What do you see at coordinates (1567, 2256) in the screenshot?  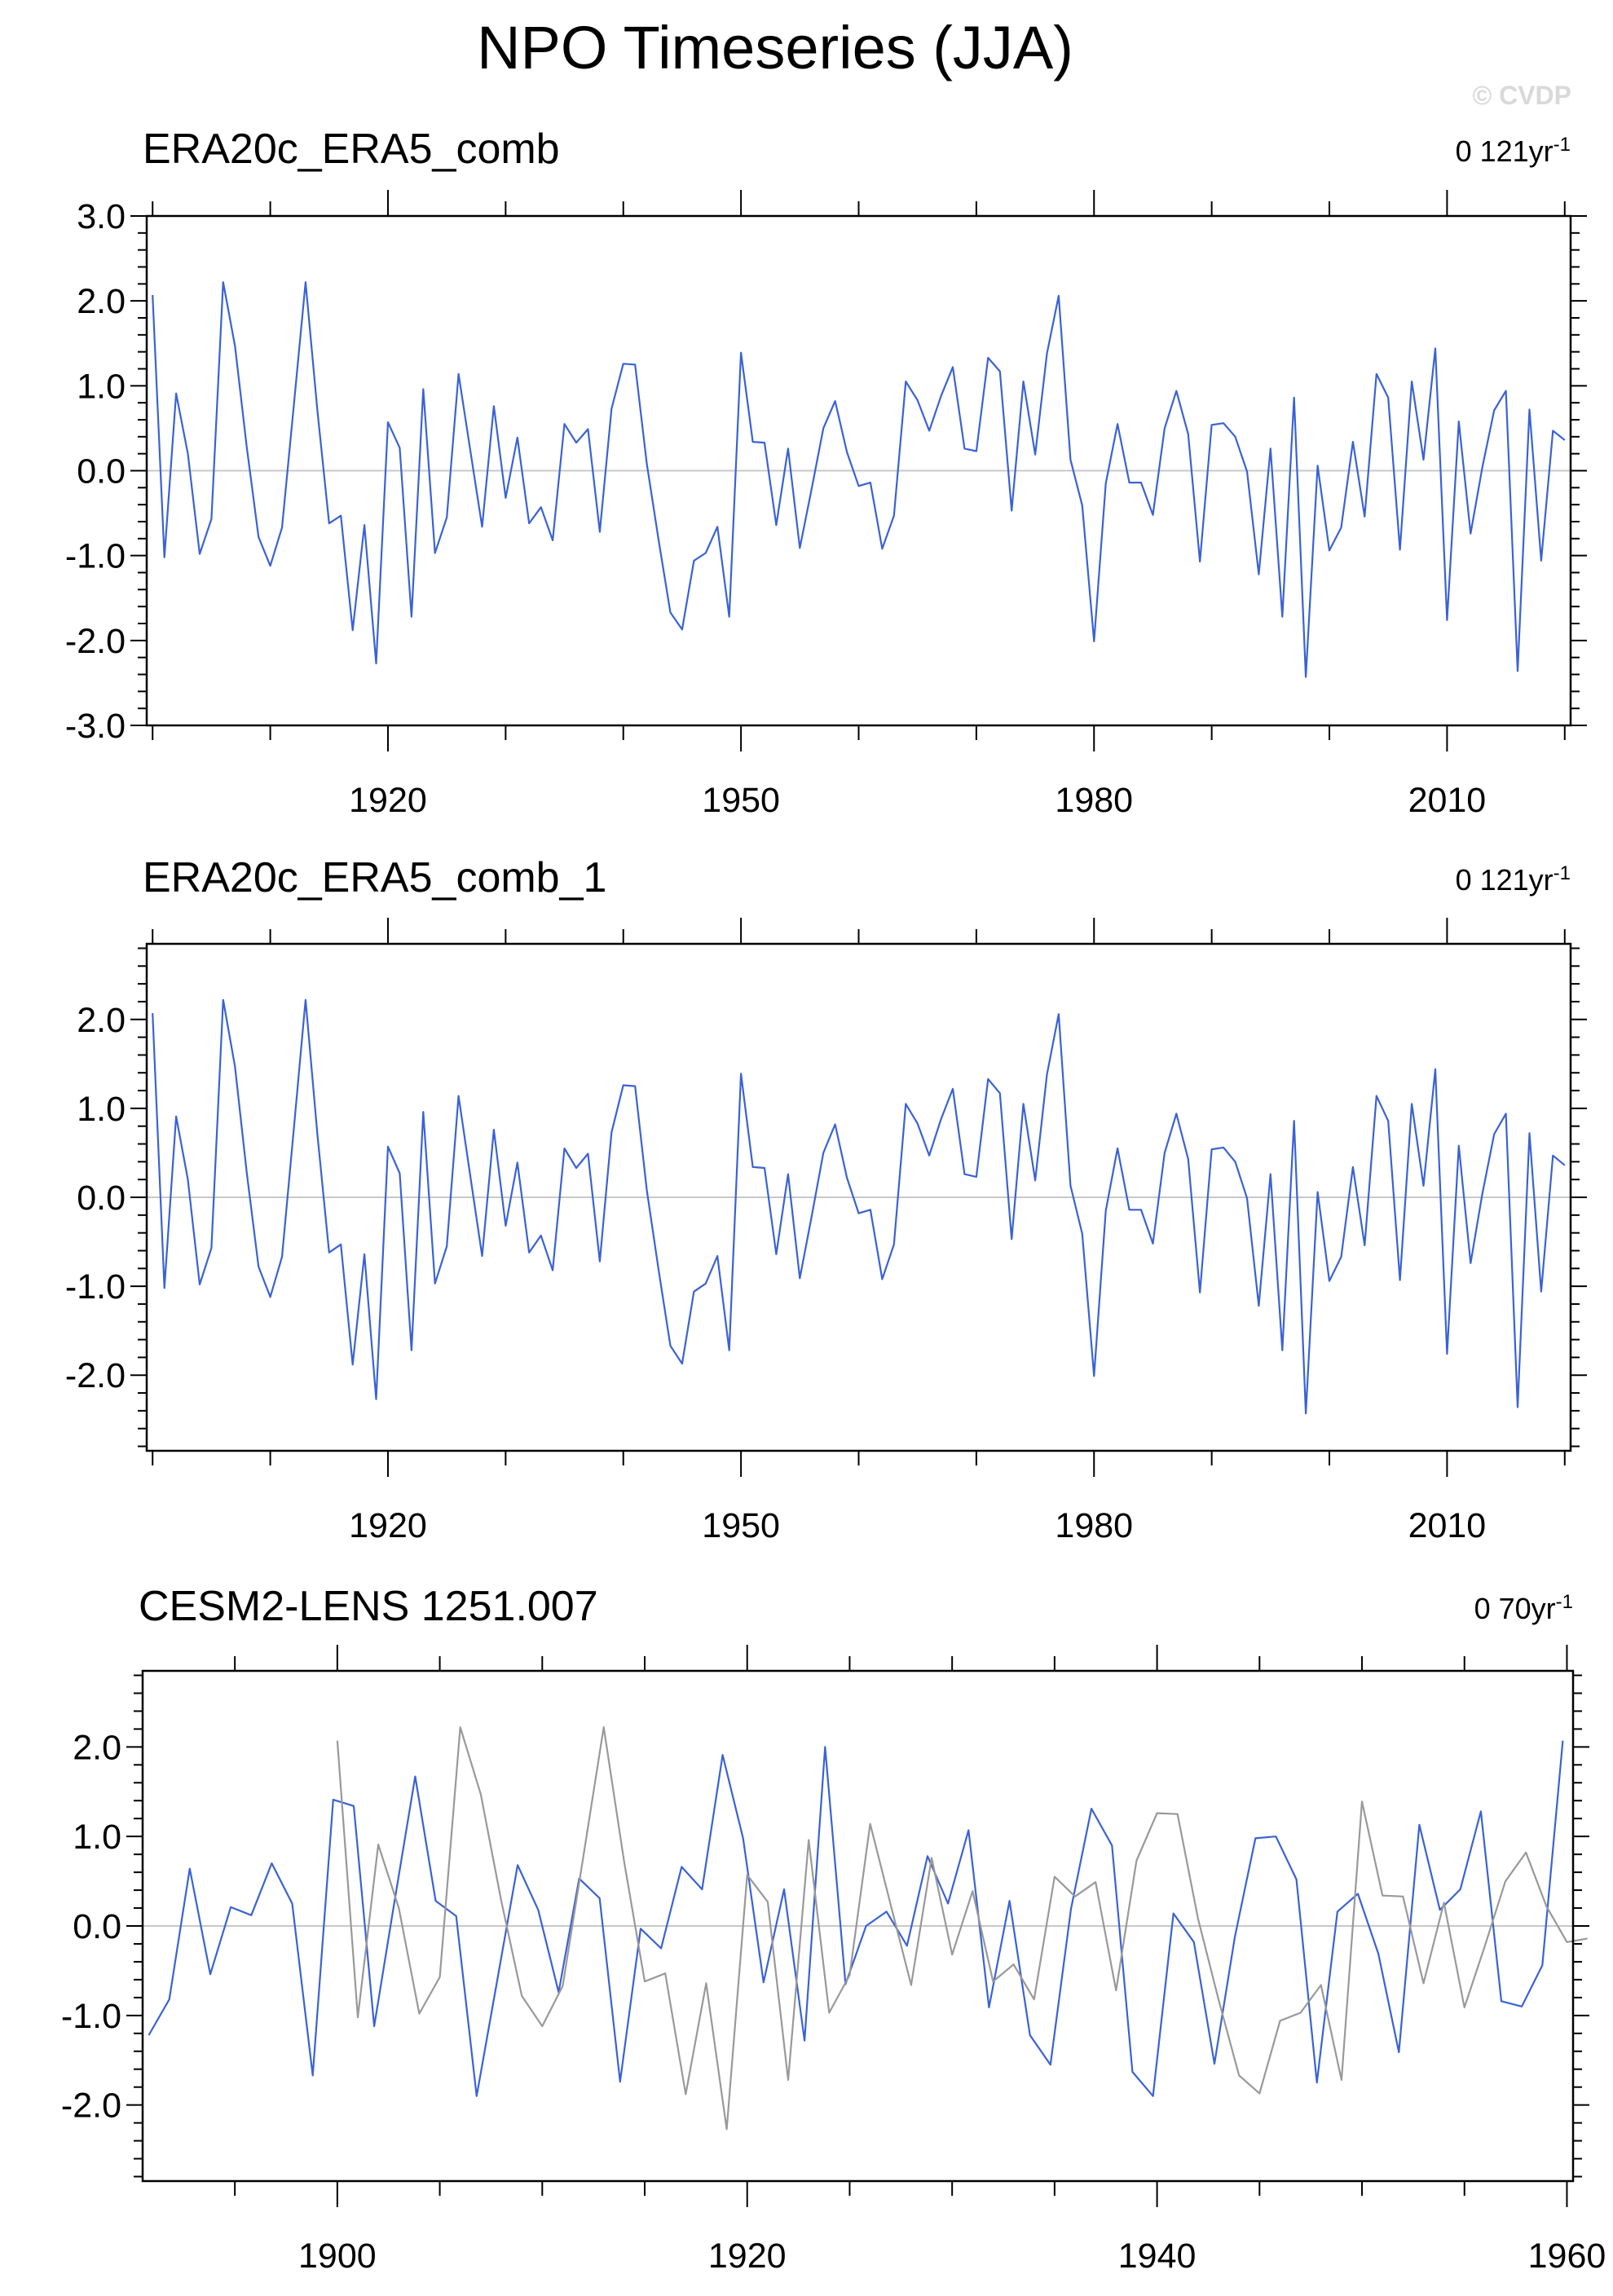 I see `x-tick-label: 1960` at bounding box center [1567, 2256].